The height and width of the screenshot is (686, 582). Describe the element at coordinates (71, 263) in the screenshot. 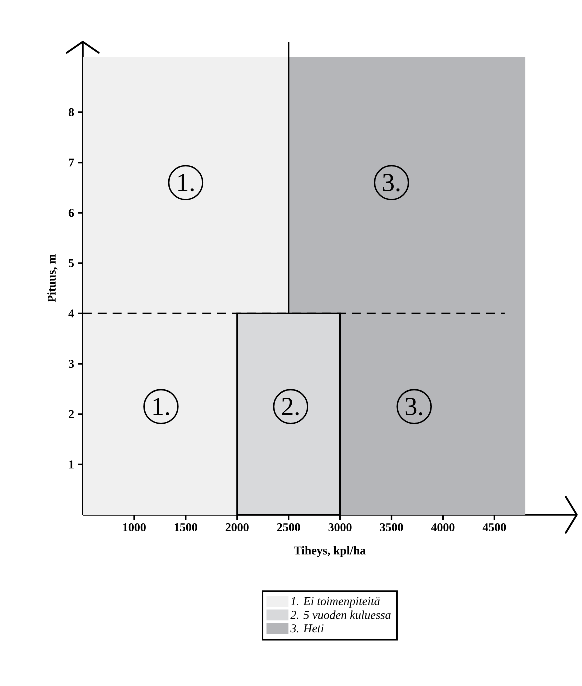

I see `y-tick-label: 5` at that location.